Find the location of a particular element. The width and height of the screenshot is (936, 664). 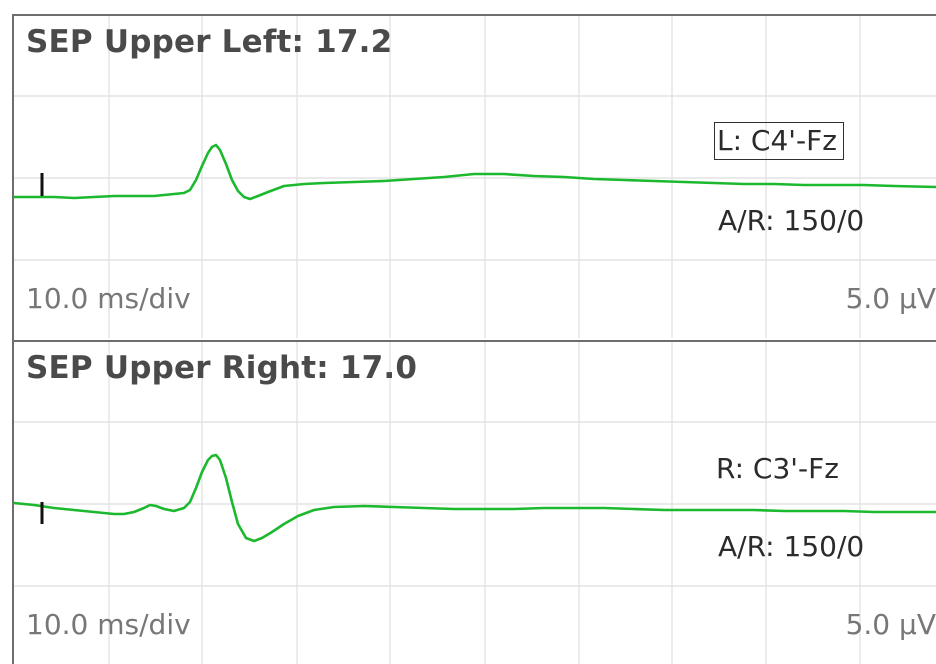

waveform-trace-upper-left is located at coordinates (475, 172).